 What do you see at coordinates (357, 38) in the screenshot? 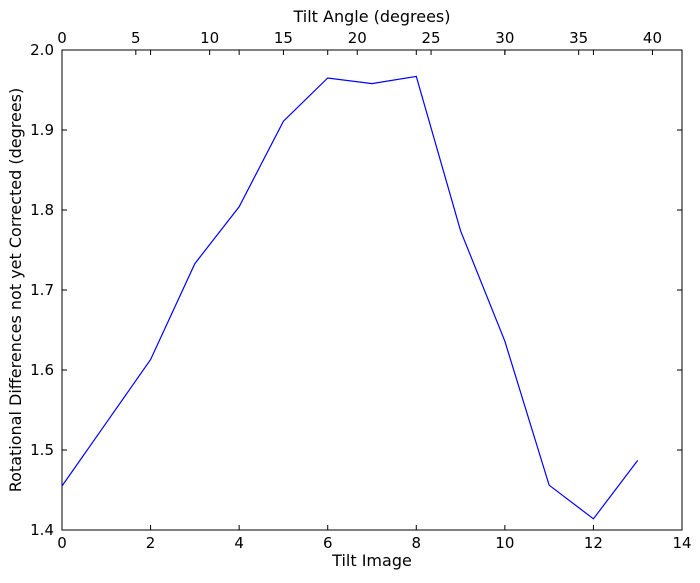
I see `x2-tick-label: 20` at bounding box center [357, 38].